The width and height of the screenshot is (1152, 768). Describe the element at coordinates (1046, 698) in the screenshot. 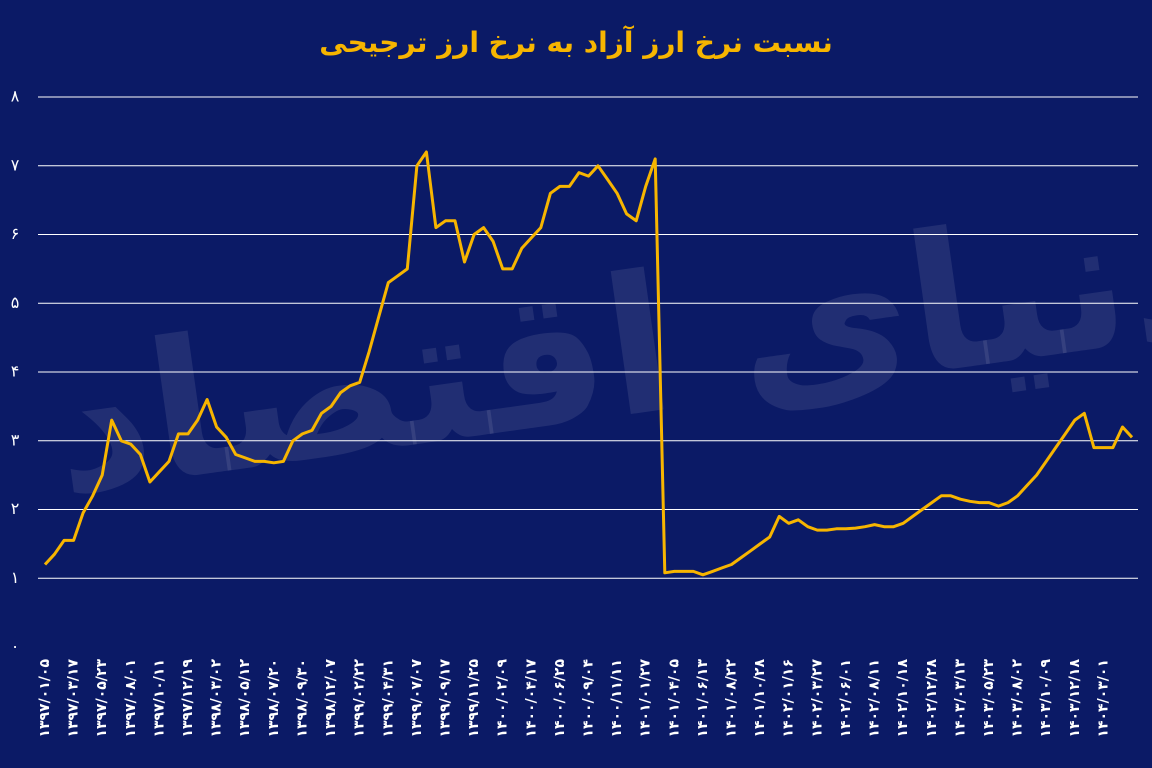

I see `x-tick-label: ۱۴۰۳/۱۰/۰۹` at that location.